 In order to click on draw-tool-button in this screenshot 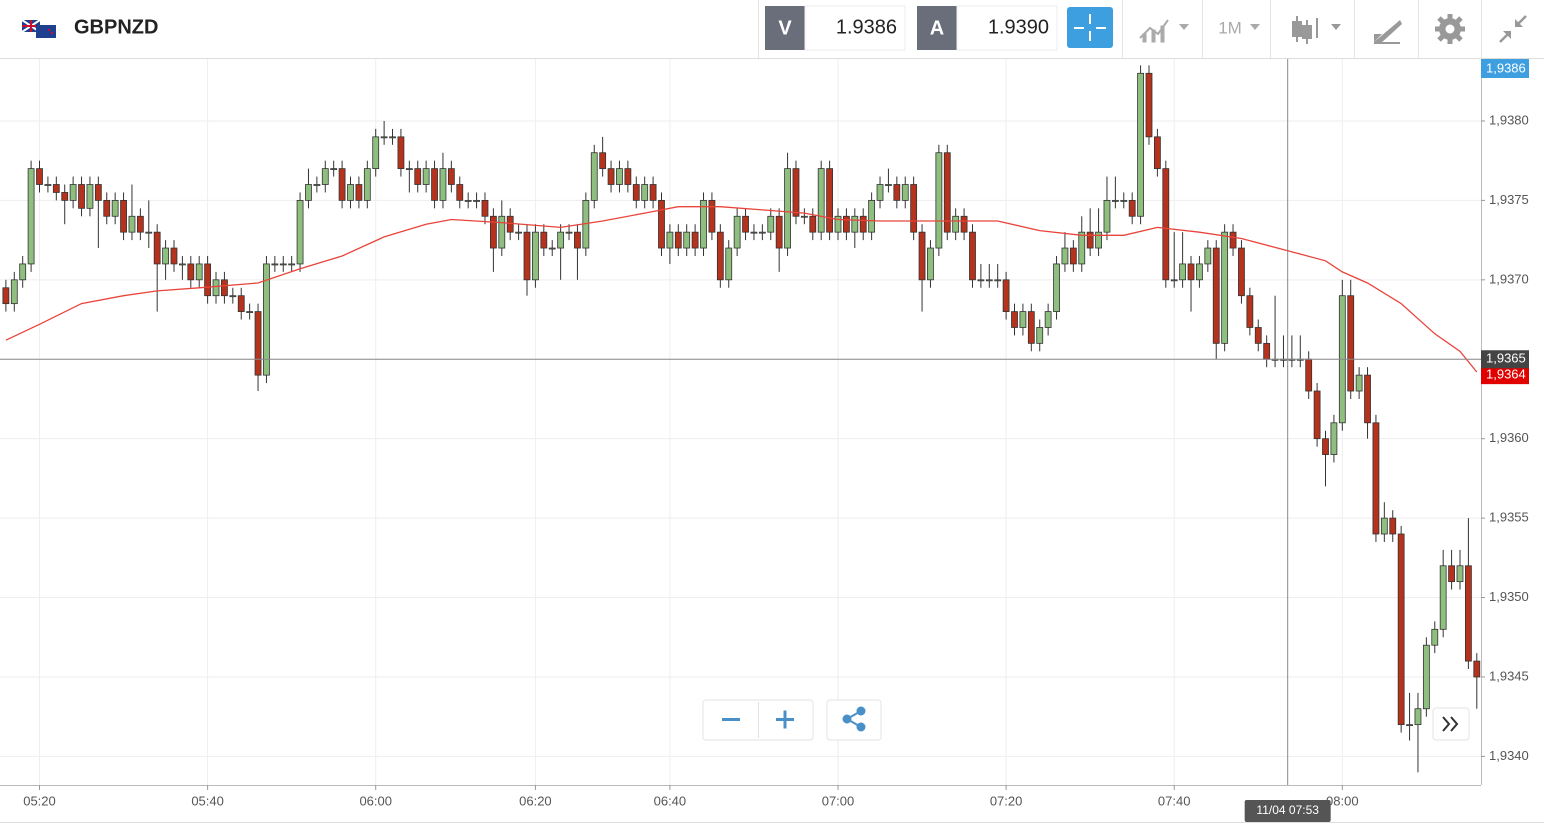, I will do `click(1388, 32)`.